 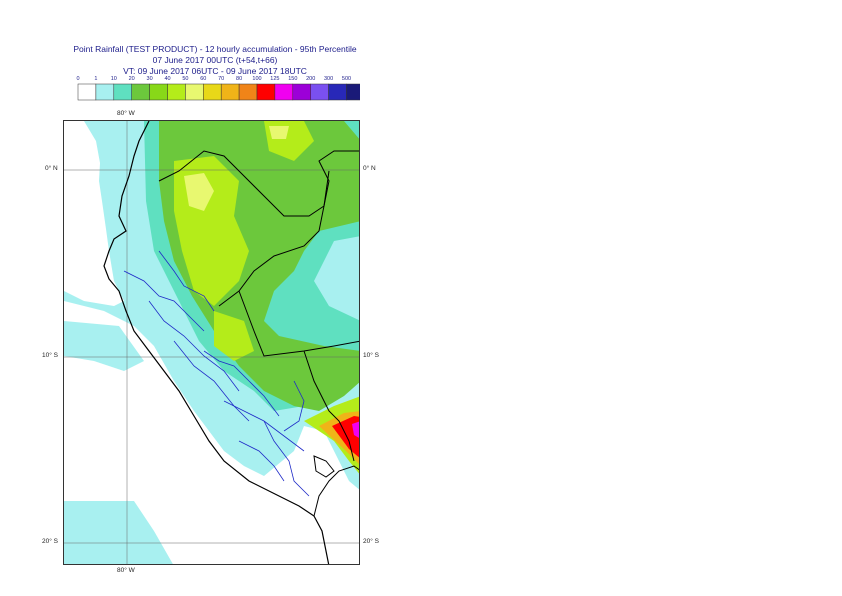 I want to click on legend-tick-label: 0, so click(x=78, y=79).